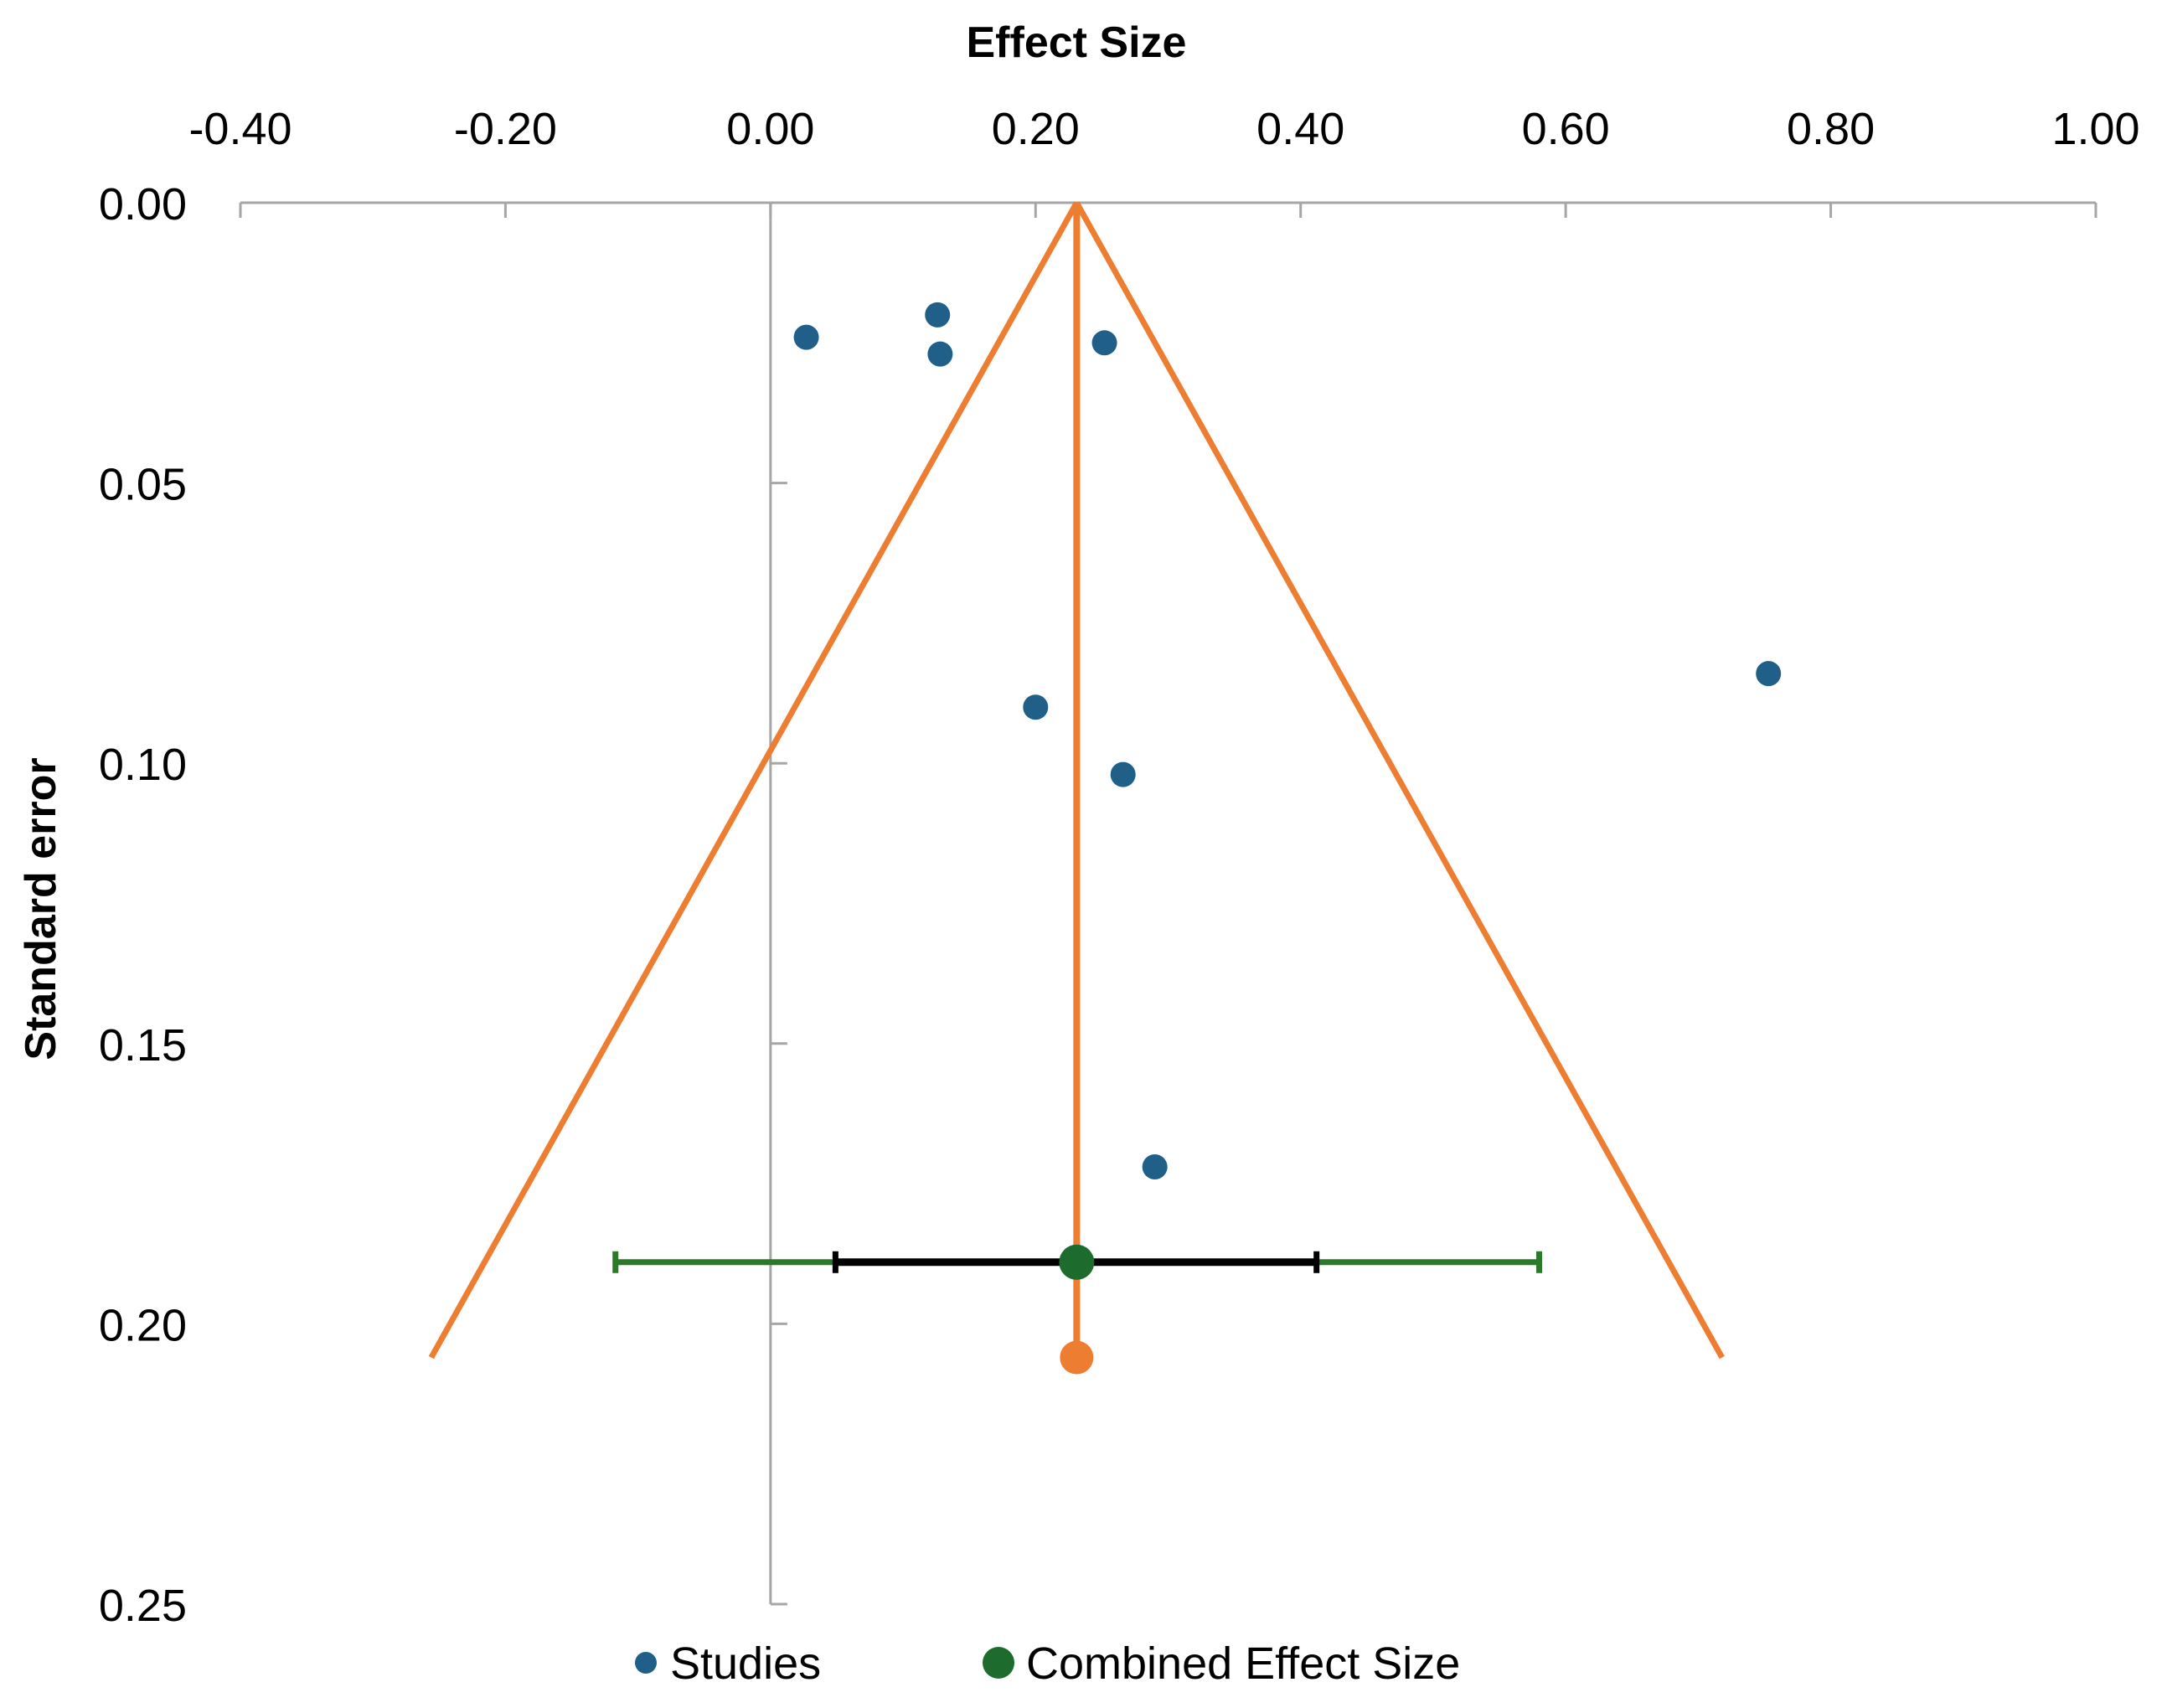 The height and width of the screenshot is (1708, 2167). I want to click on x-tick-label: 0.40, so click(1300, 129).